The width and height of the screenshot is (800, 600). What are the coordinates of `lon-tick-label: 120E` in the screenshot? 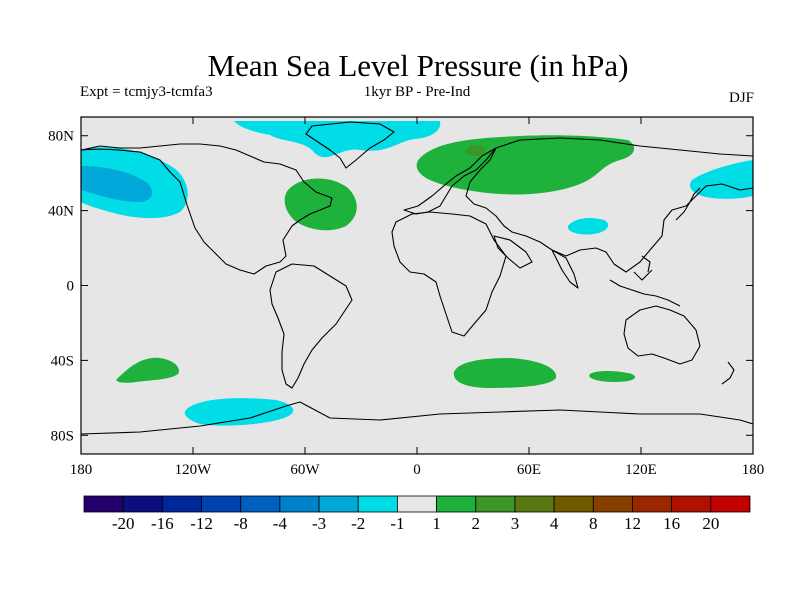 It's located at (641, 470).